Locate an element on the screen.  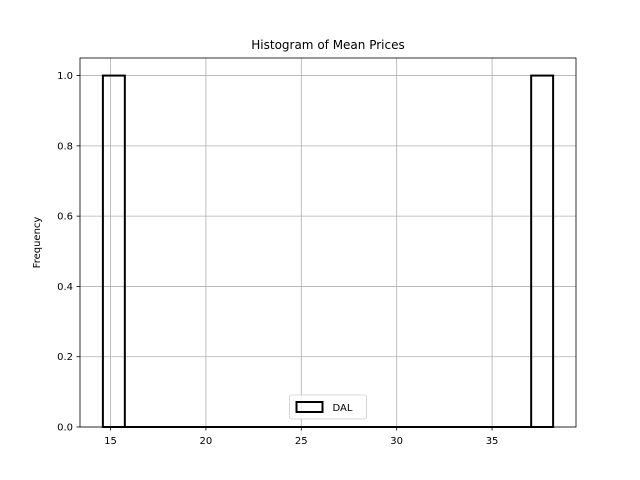
y-tick-label: 1.0 is located at coordinates (65, 76).